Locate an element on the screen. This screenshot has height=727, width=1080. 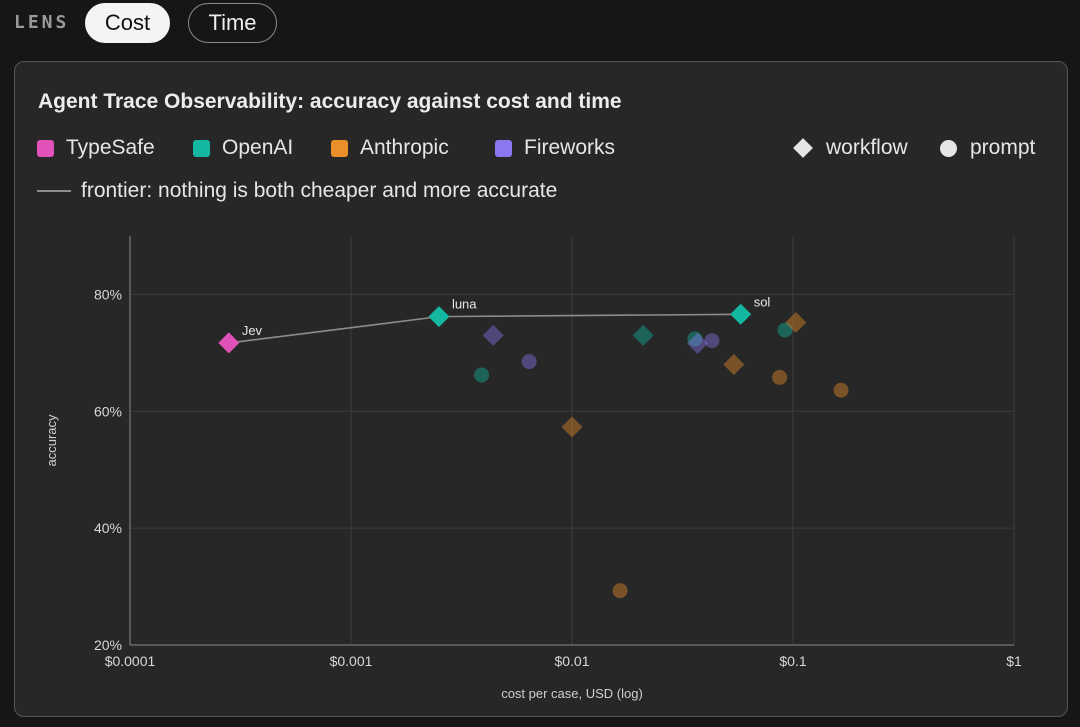
legend-typesafe: TypeSafe is located at coordinates (96, 148).